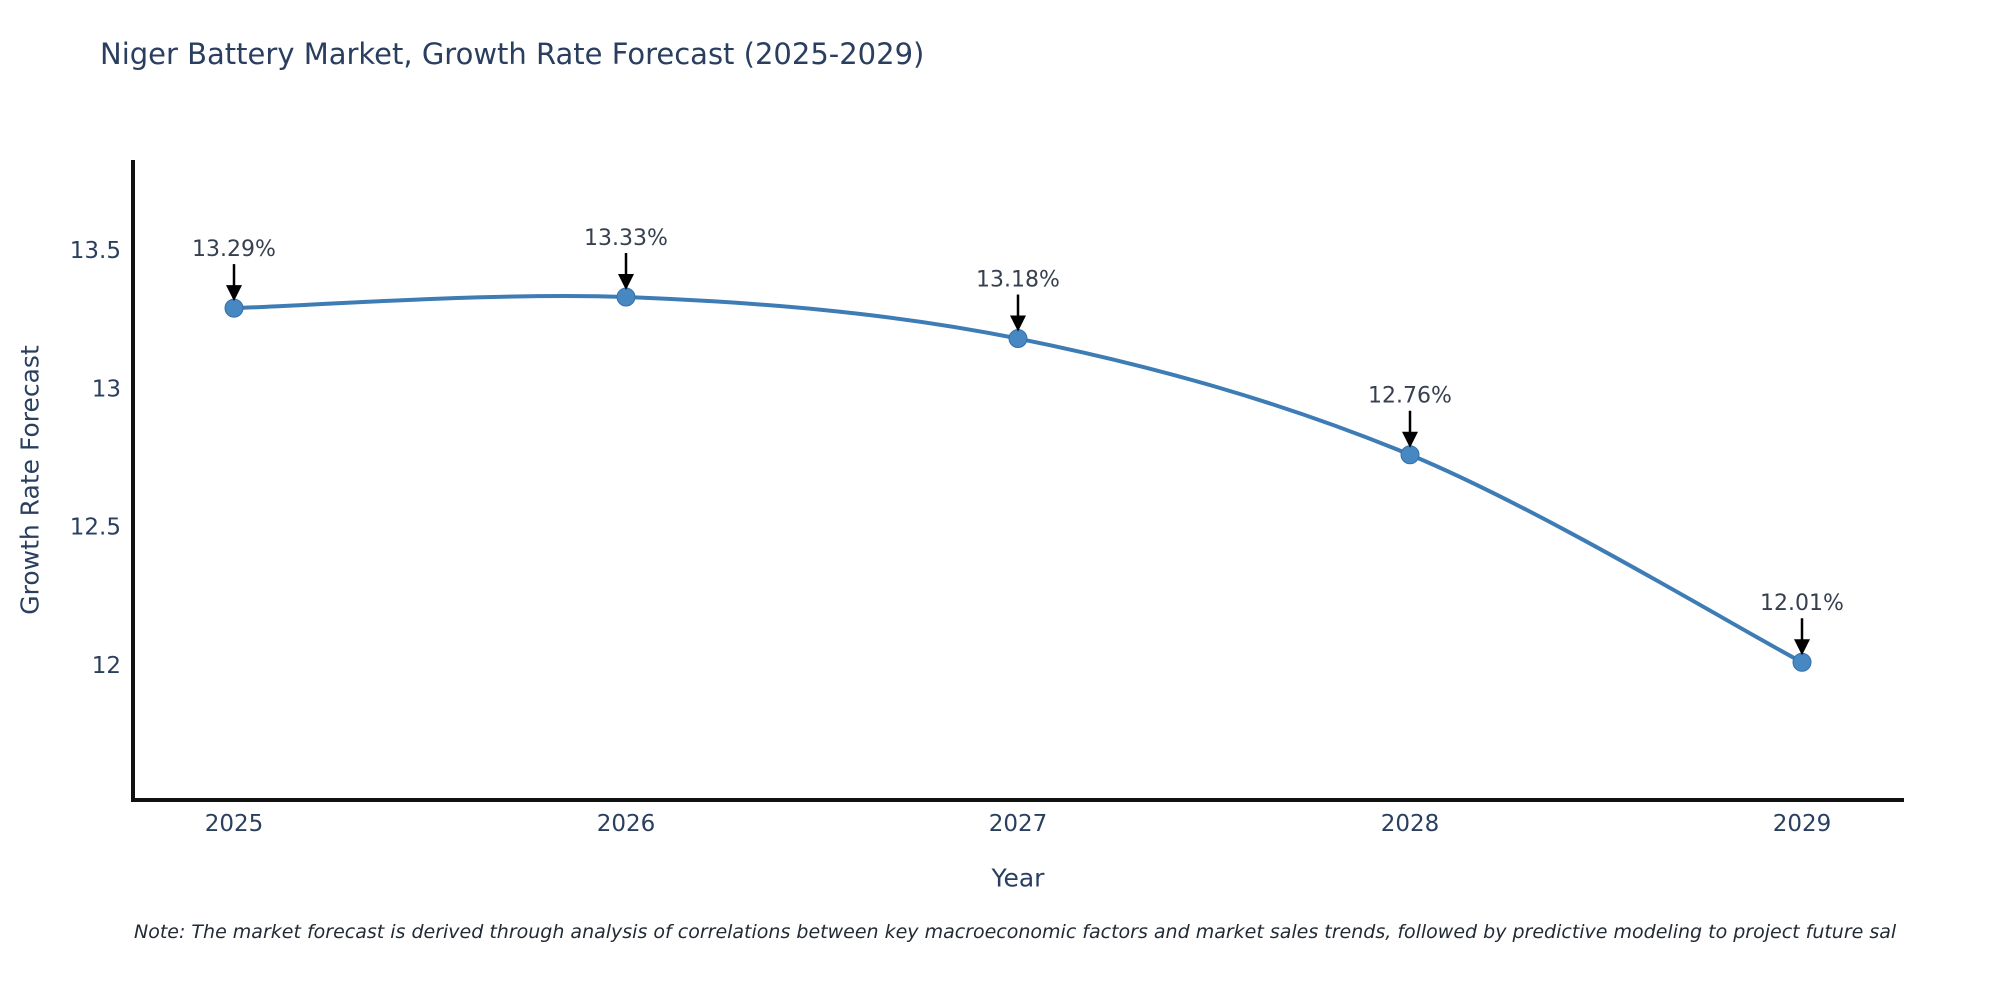  I want to click on x-tick-label: 2025, so click(234, 824).